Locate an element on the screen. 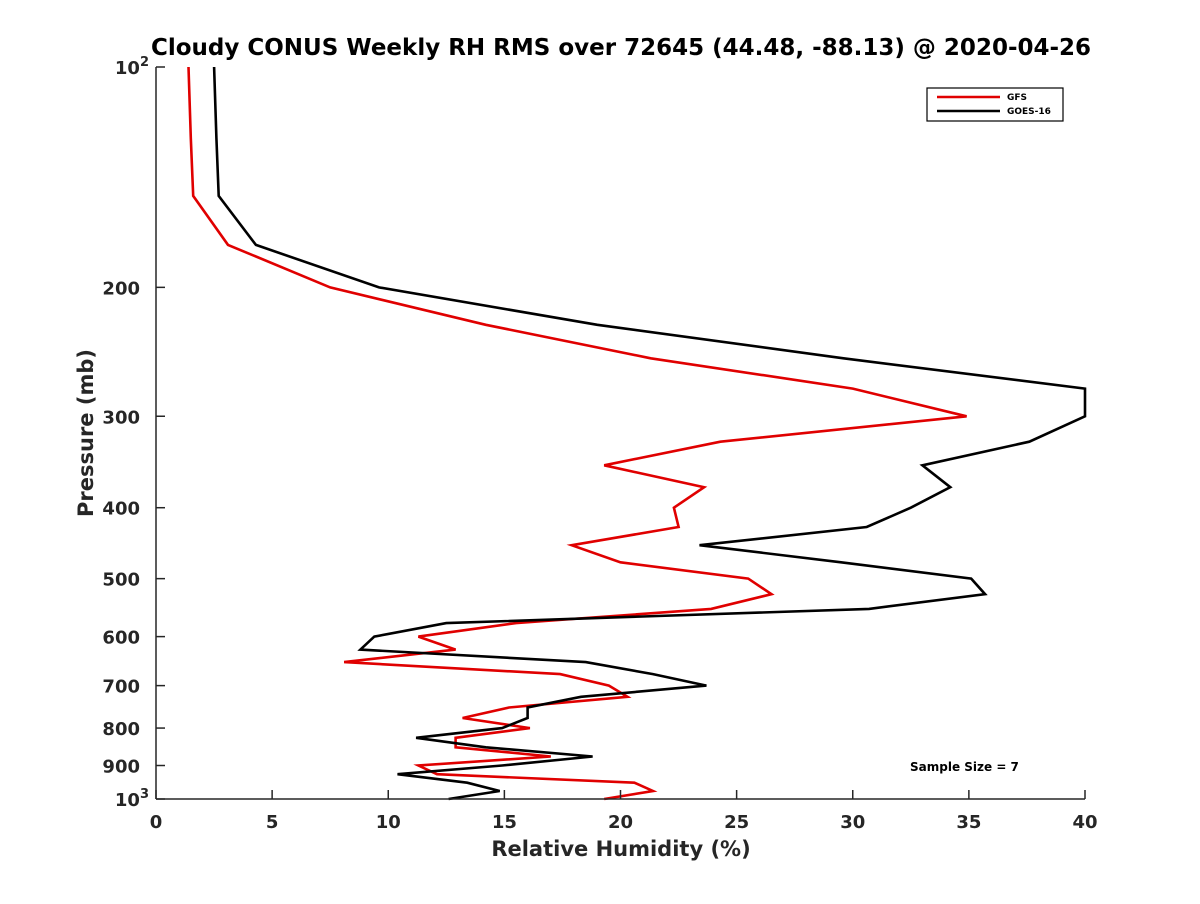 The height and width of the screenshot is (904, 1200). y-tick-label: 700 is located at coordinates (121, 687).